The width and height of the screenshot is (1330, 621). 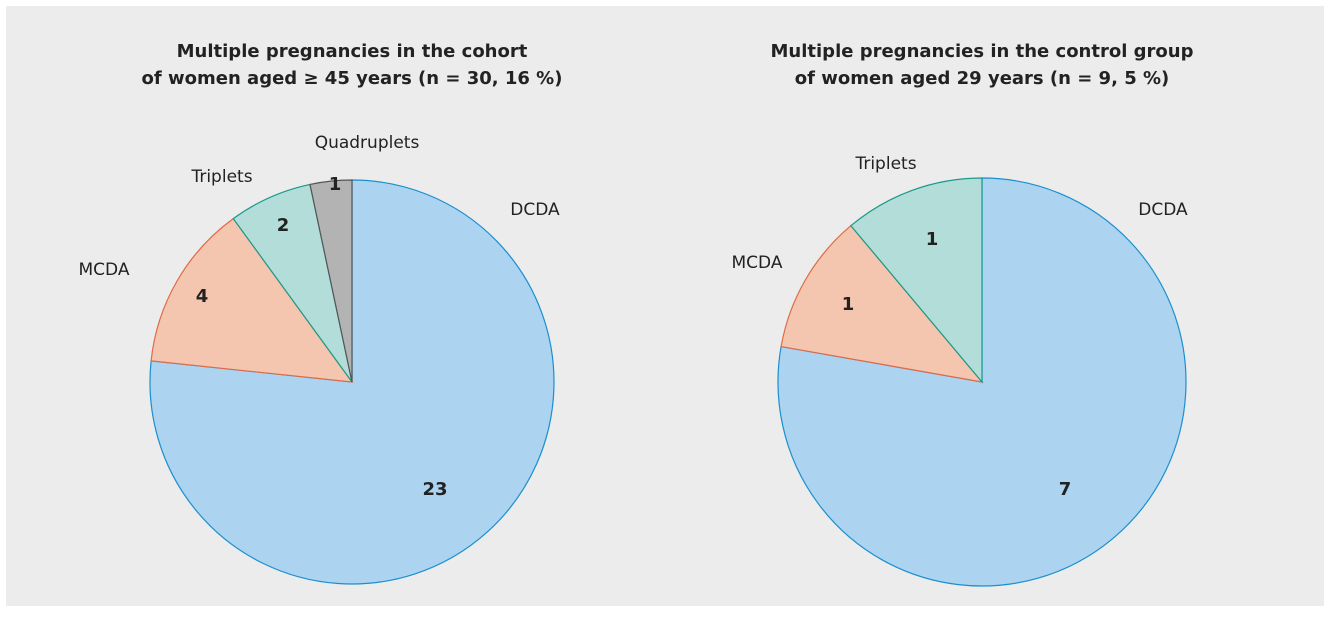 I want to click on value-label: 4, so click(x=202, y=296).